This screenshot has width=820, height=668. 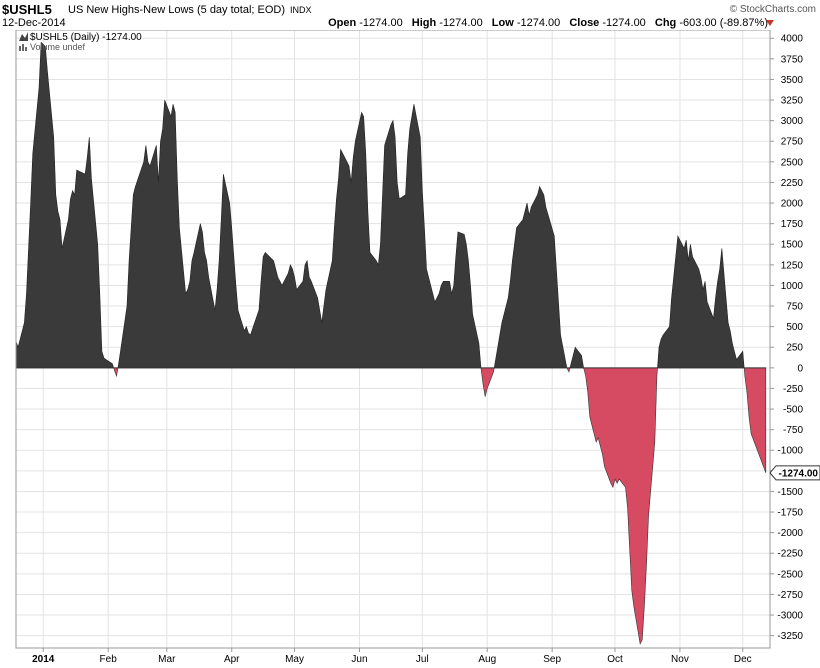 What do you see at coordinates (743, 659) in the screenshot?
I see `x-tick-label: Dec` at bounding box center [743, 659].